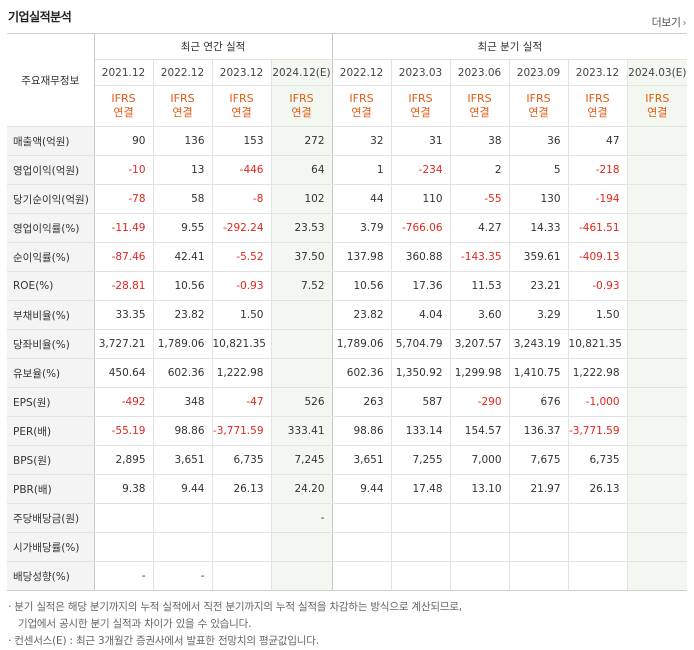 Image resolution: width=694 pixels, height=650 pixels. Describe the element at coordinates (51, 141) in the screenshot. I see `row-label: 매출액(억원)` at that location.